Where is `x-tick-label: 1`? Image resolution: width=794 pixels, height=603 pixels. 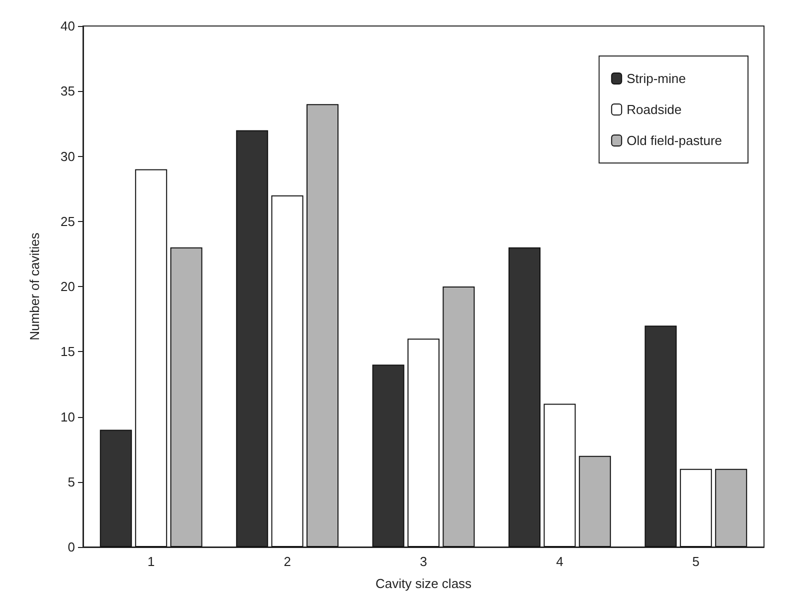
x-tick-label: 1 is located at coordinates (151, 561).